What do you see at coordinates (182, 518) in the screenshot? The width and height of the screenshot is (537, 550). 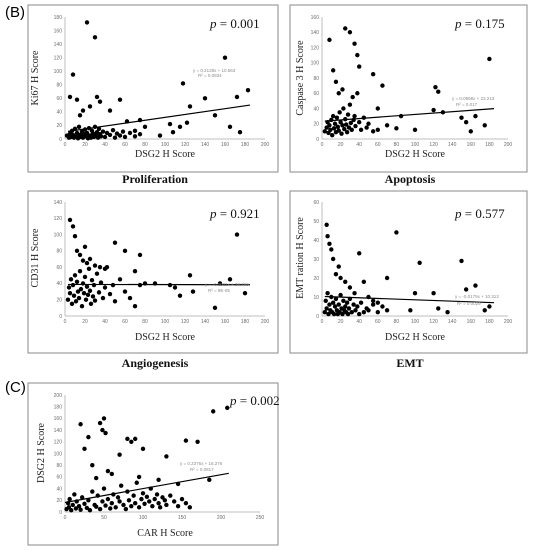 I see `x-tick-label: 150` at bounding box center [182, 518].